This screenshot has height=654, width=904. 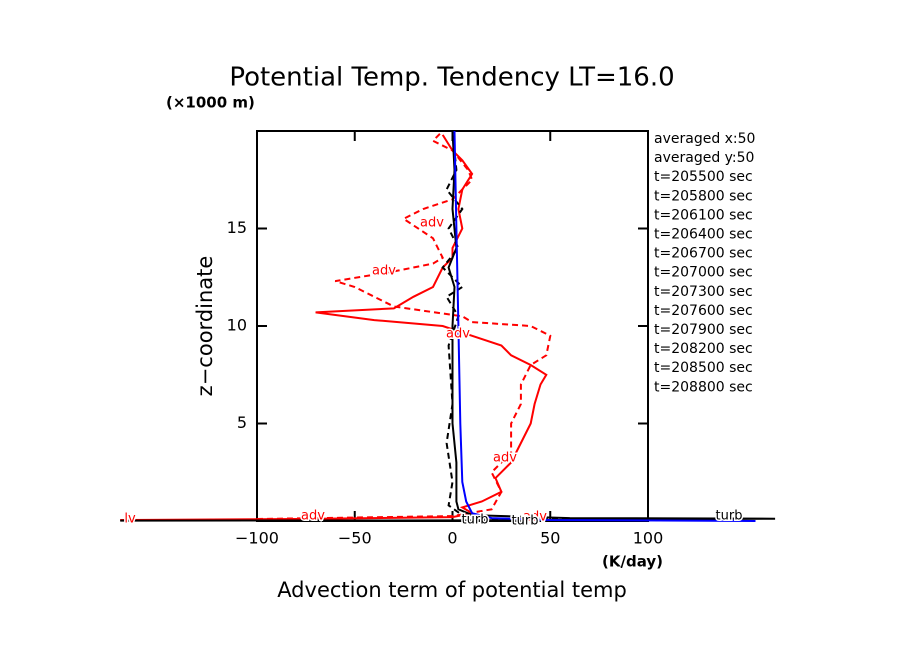 I want to click on info-line: t=207900 sec, so click(x=703, y=330).